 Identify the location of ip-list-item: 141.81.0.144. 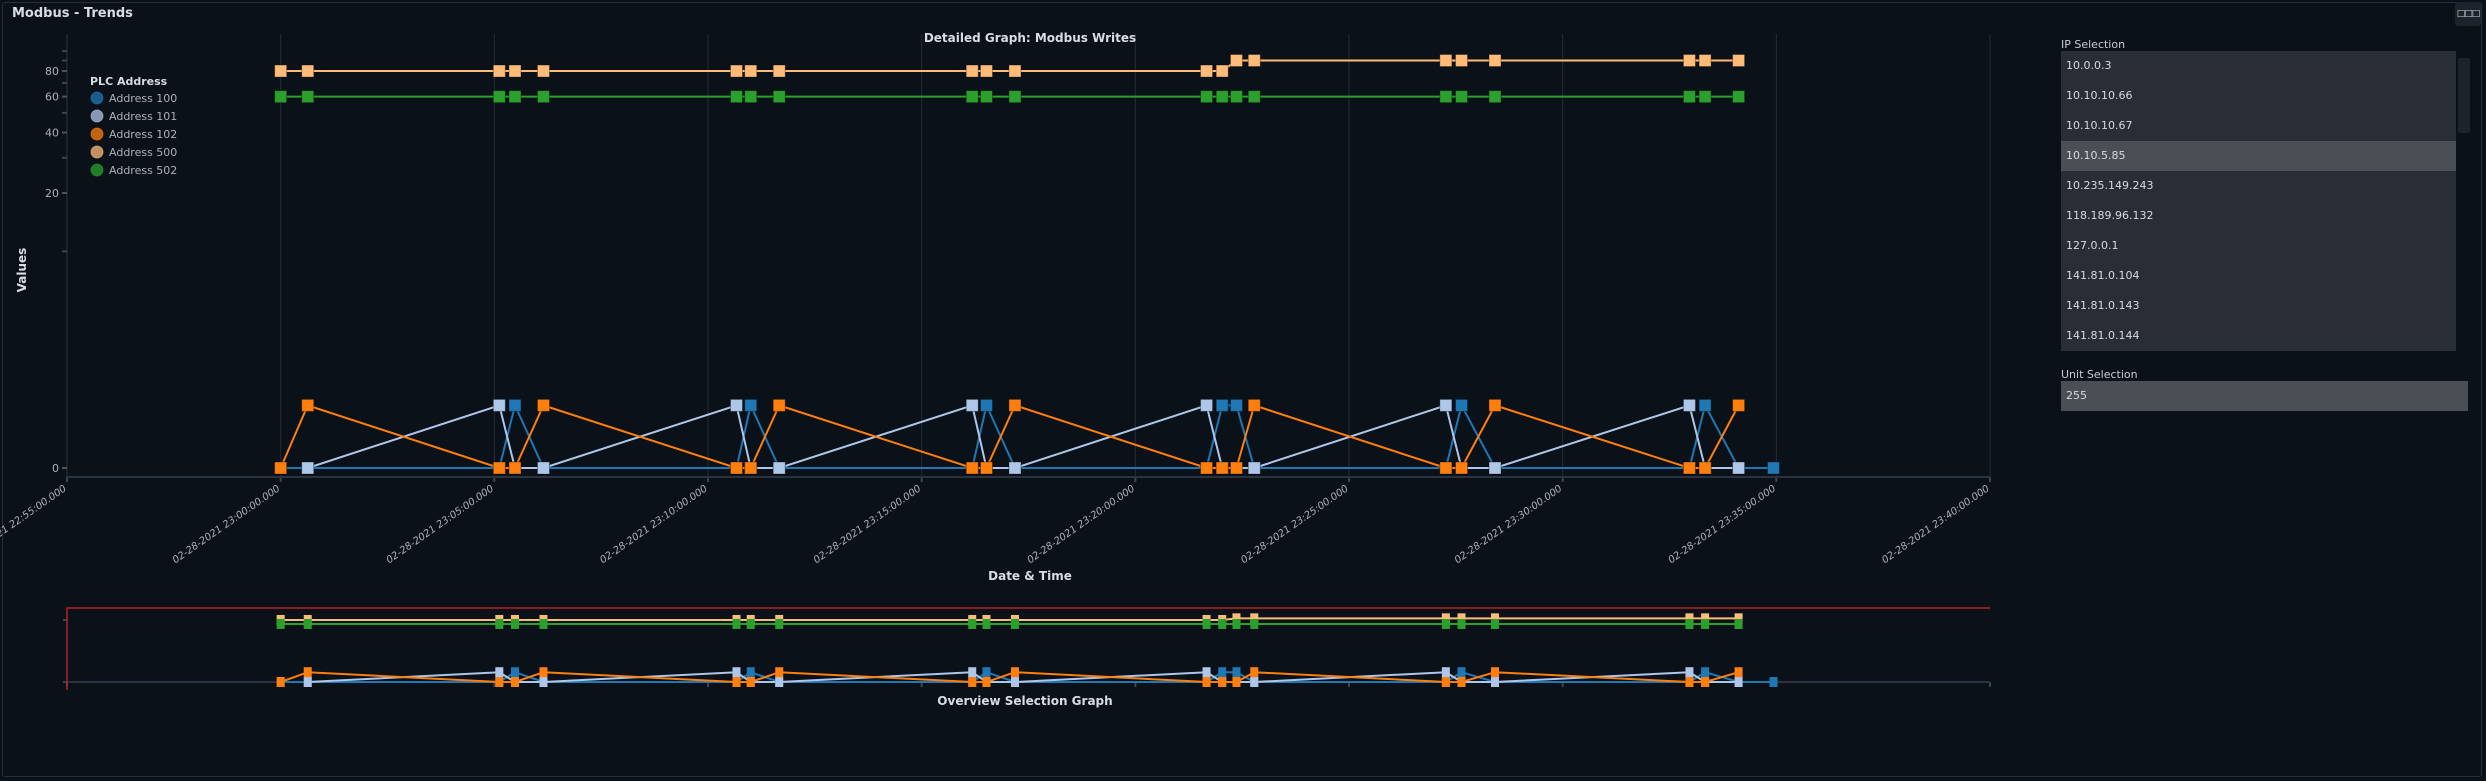
(2103, 335).